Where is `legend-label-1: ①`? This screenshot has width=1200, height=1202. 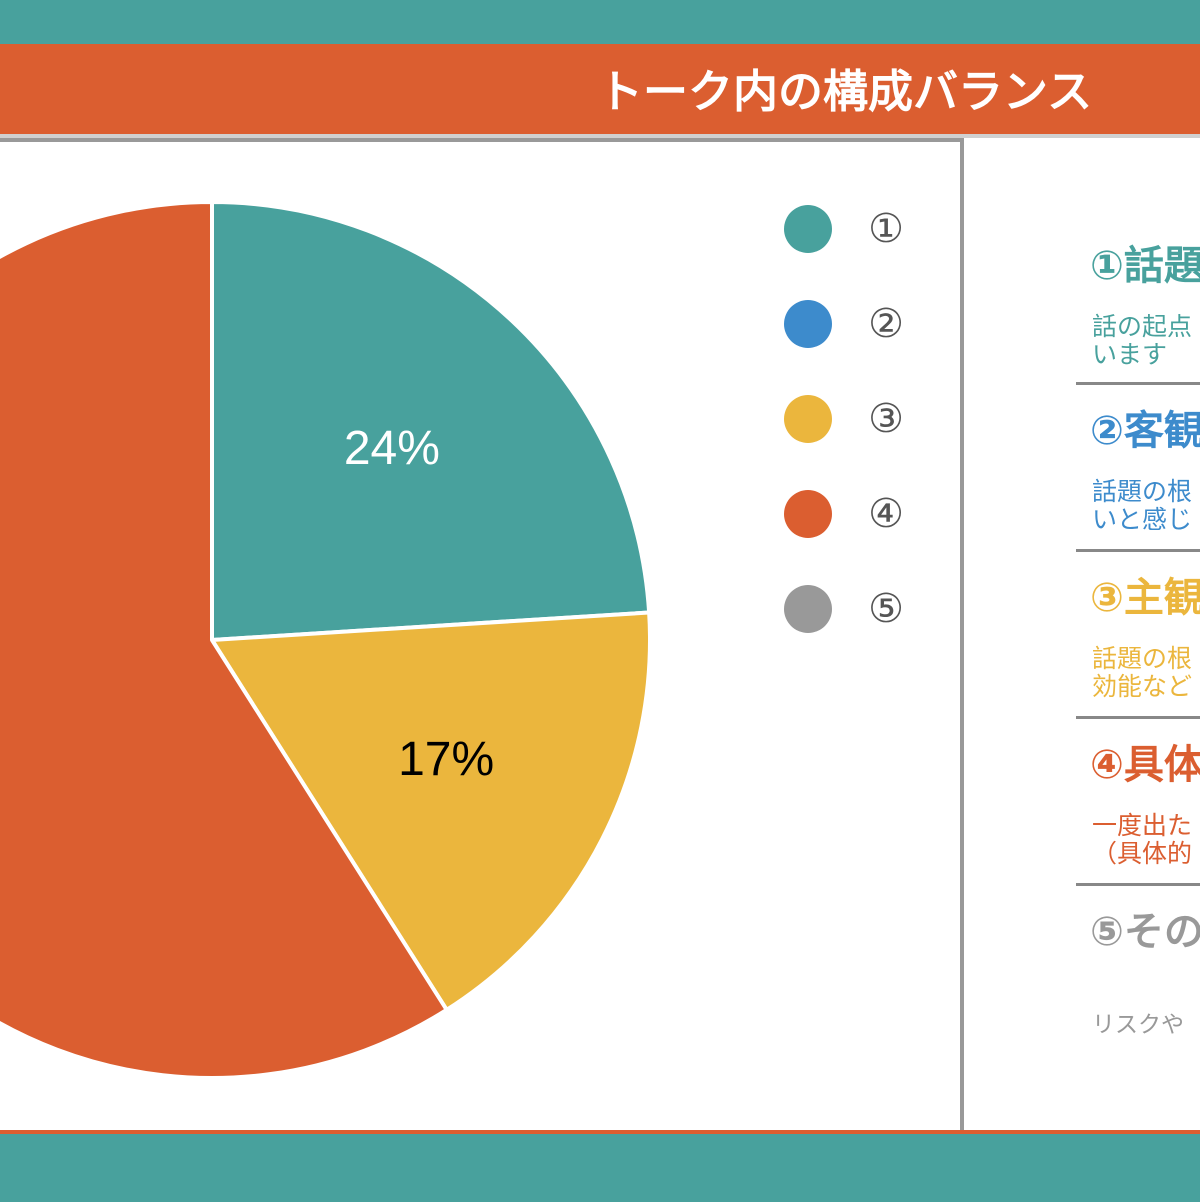 legend-label-1: ① is located at coordinates (886, 229).